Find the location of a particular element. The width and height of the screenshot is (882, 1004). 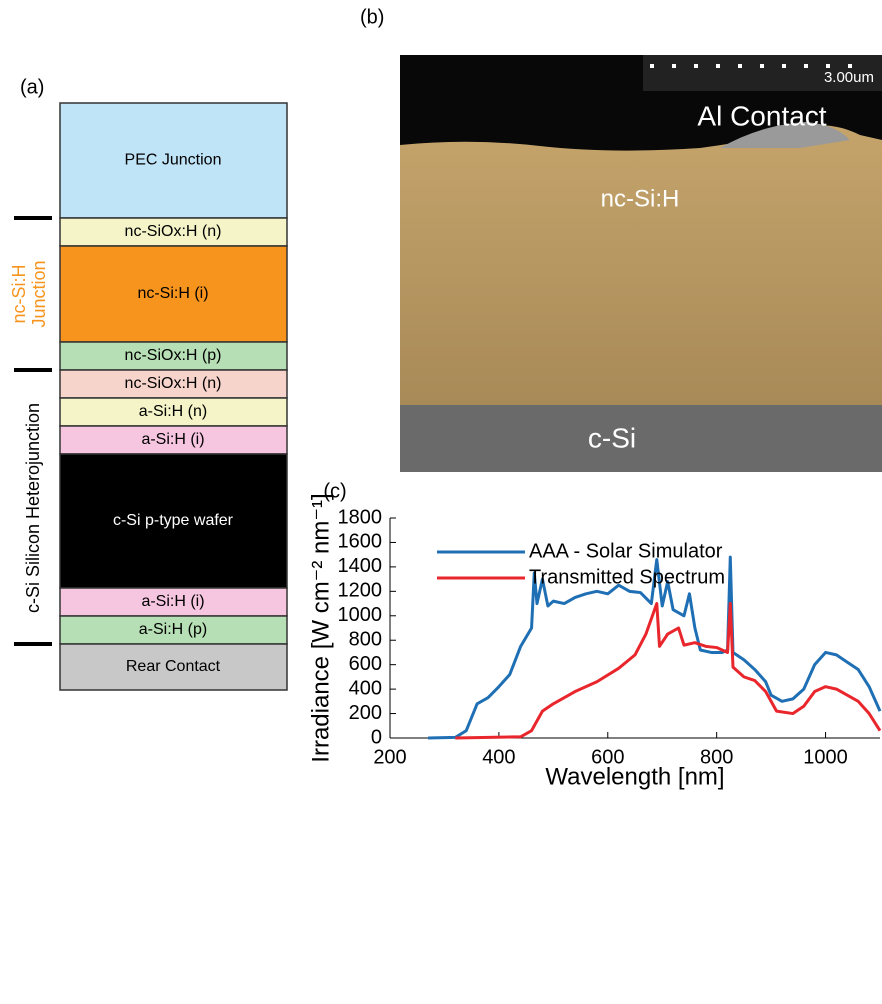

layer-label: c-Si p-type wafer is located at coordinates (173, 520).